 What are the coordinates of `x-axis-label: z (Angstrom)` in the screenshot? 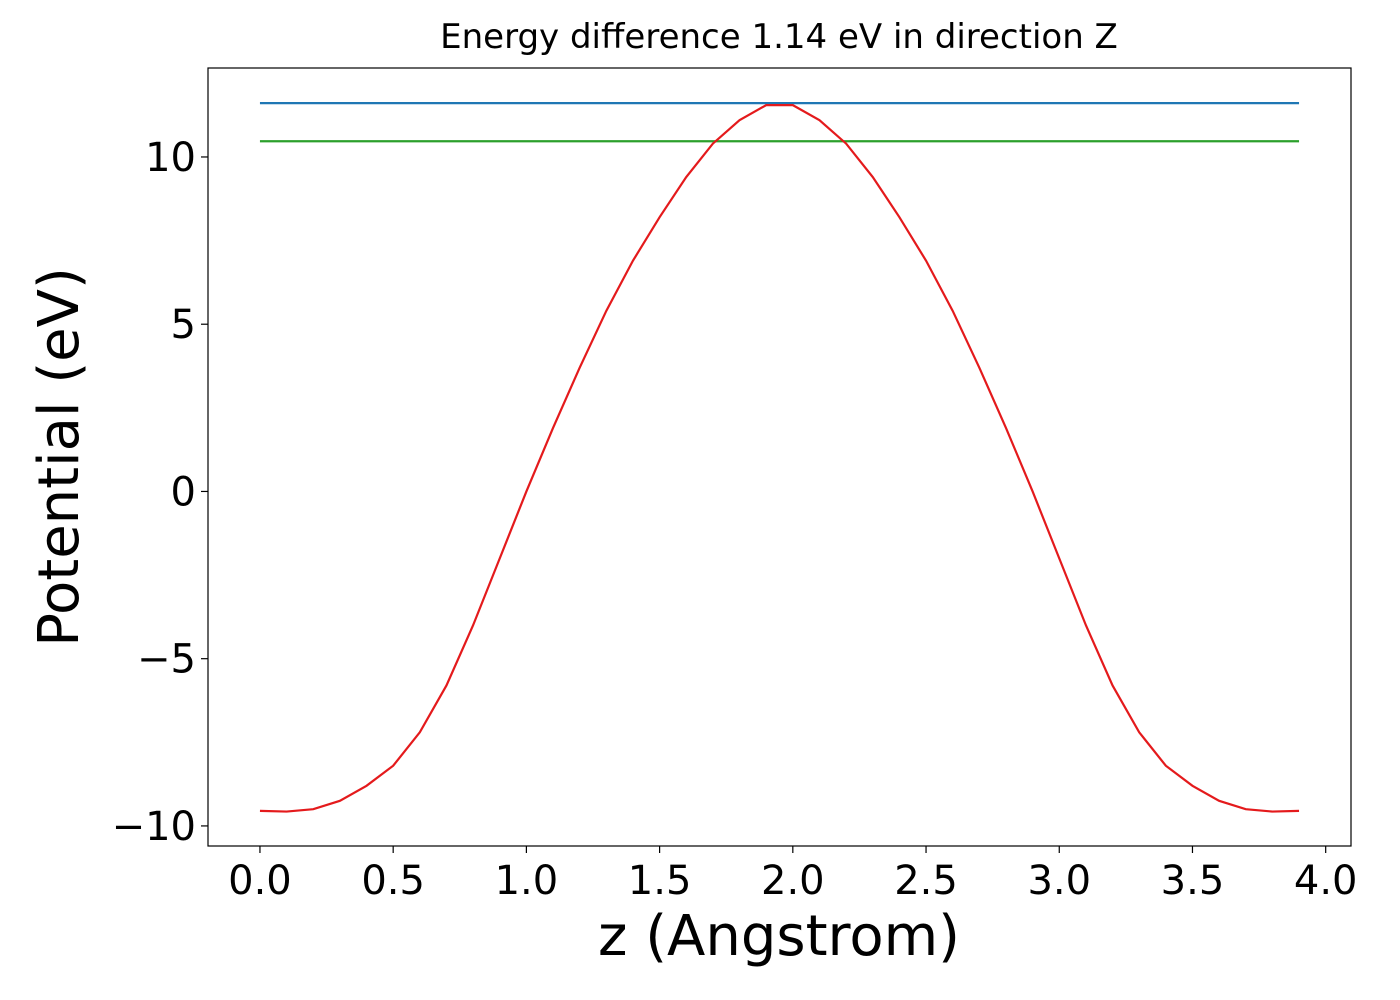 It's located at (779, 936).